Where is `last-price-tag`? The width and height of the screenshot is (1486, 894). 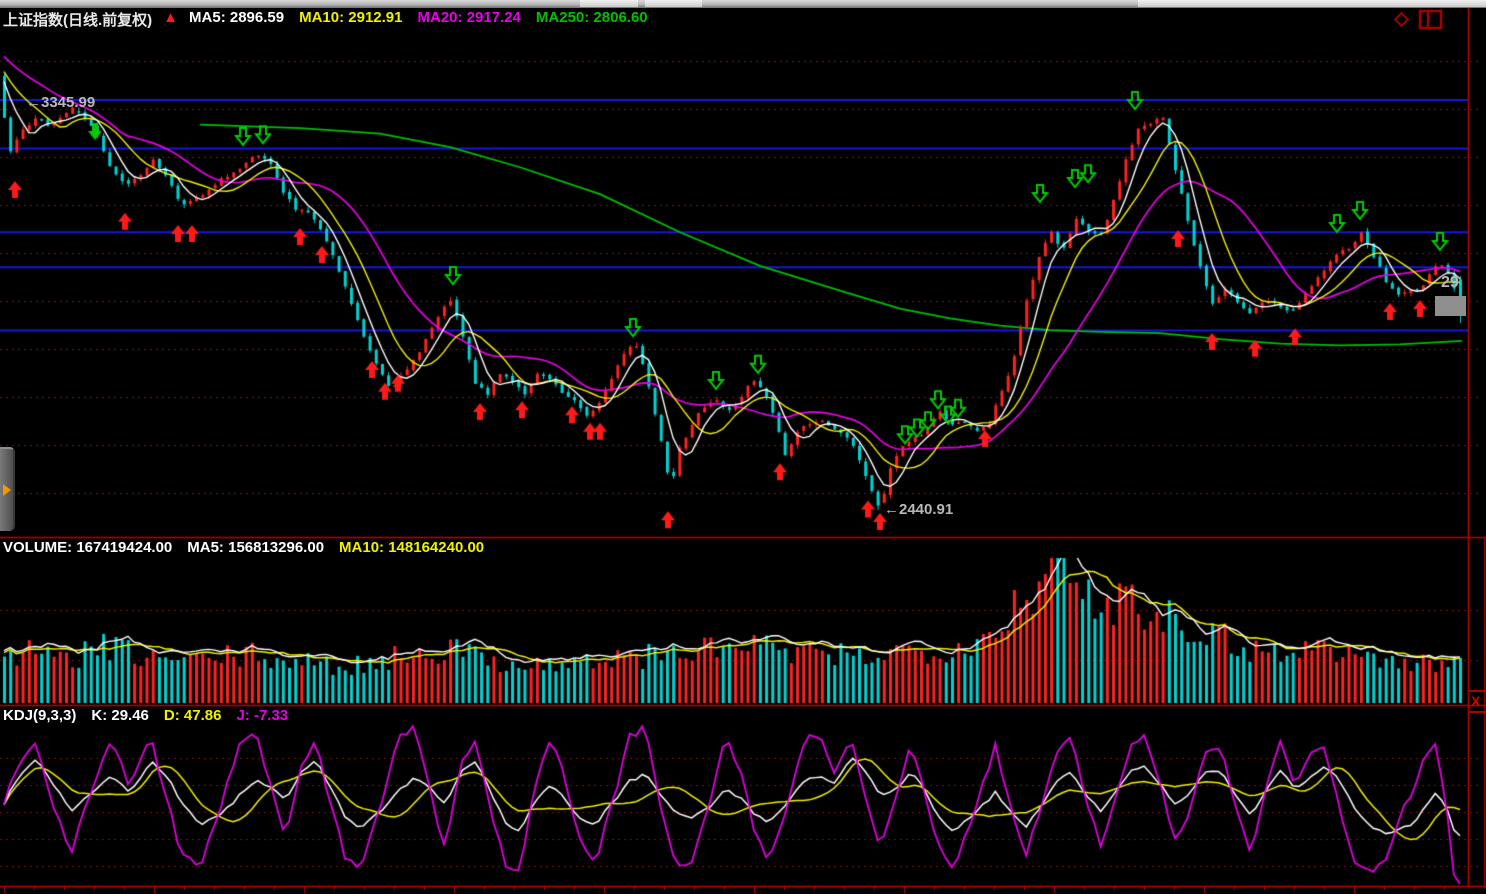
last-price-tag is located at coordinates (1450, 306).